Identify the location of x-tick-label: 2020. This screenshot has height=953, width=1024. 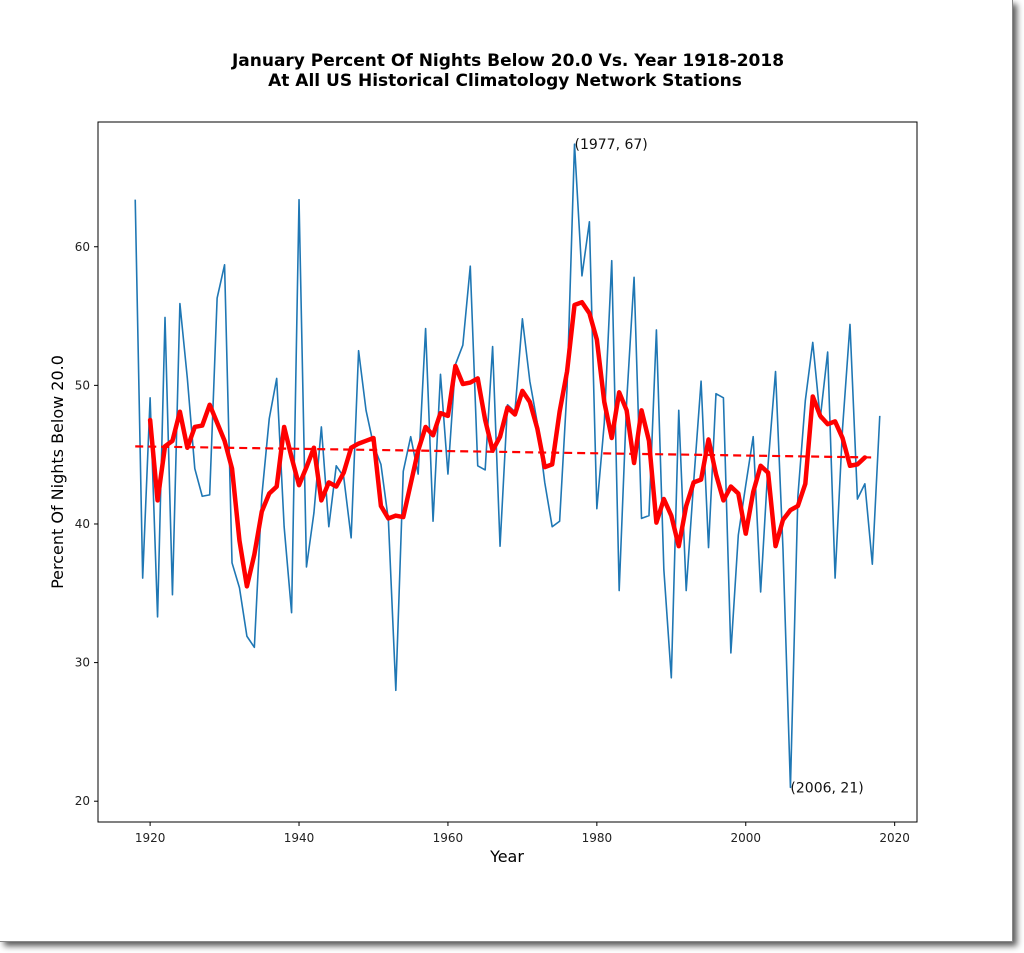
(894, 838).